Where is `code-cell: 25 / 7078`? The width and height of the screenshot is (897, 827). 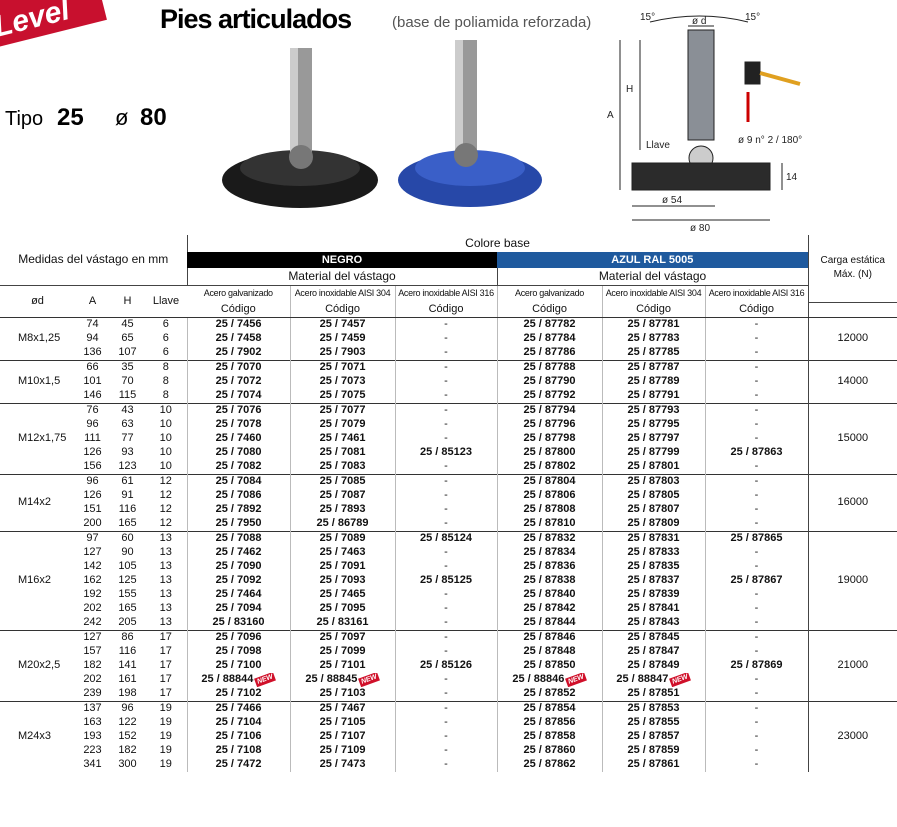 code-cell: 25 / 7078 is located at coordinates (238, 424).